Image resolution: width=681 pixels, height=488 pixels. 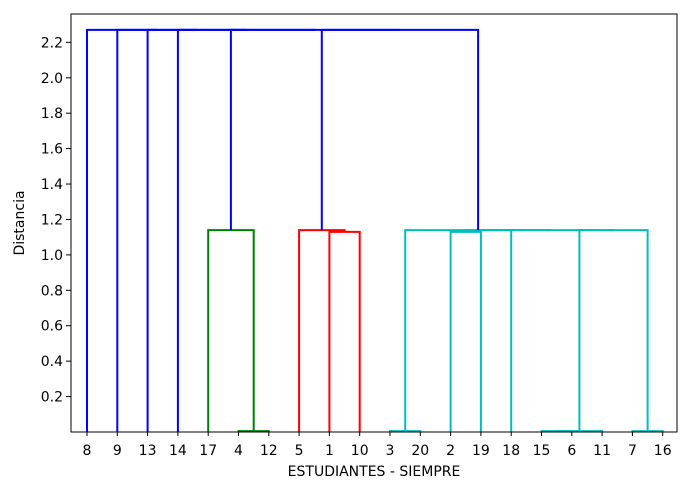 I want to click on dendrogram-link-green, so click(x=231, y=330).